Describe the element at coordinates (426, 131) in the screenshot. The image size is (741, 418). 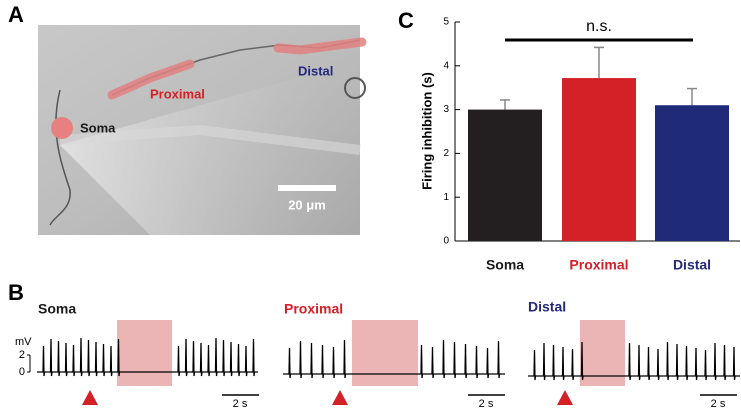
I see `y-axis-label: Firing inhibition (s)` at that location.